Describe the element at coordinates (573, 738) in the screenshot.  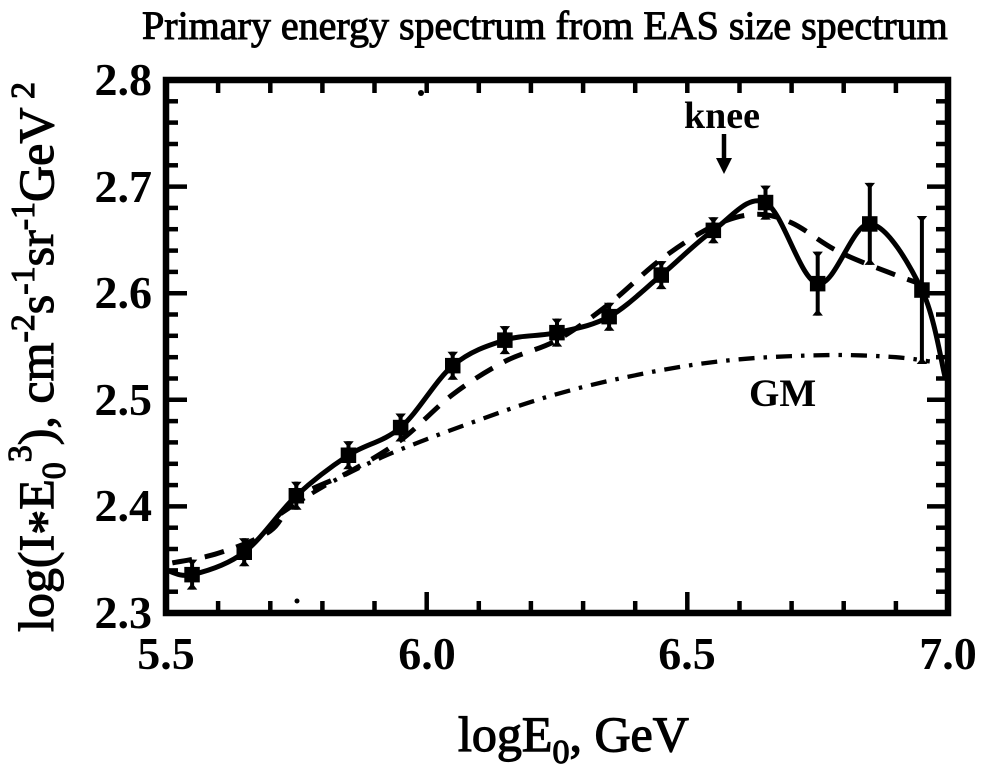
I see `svg-text: logE0, GeV` at that location.